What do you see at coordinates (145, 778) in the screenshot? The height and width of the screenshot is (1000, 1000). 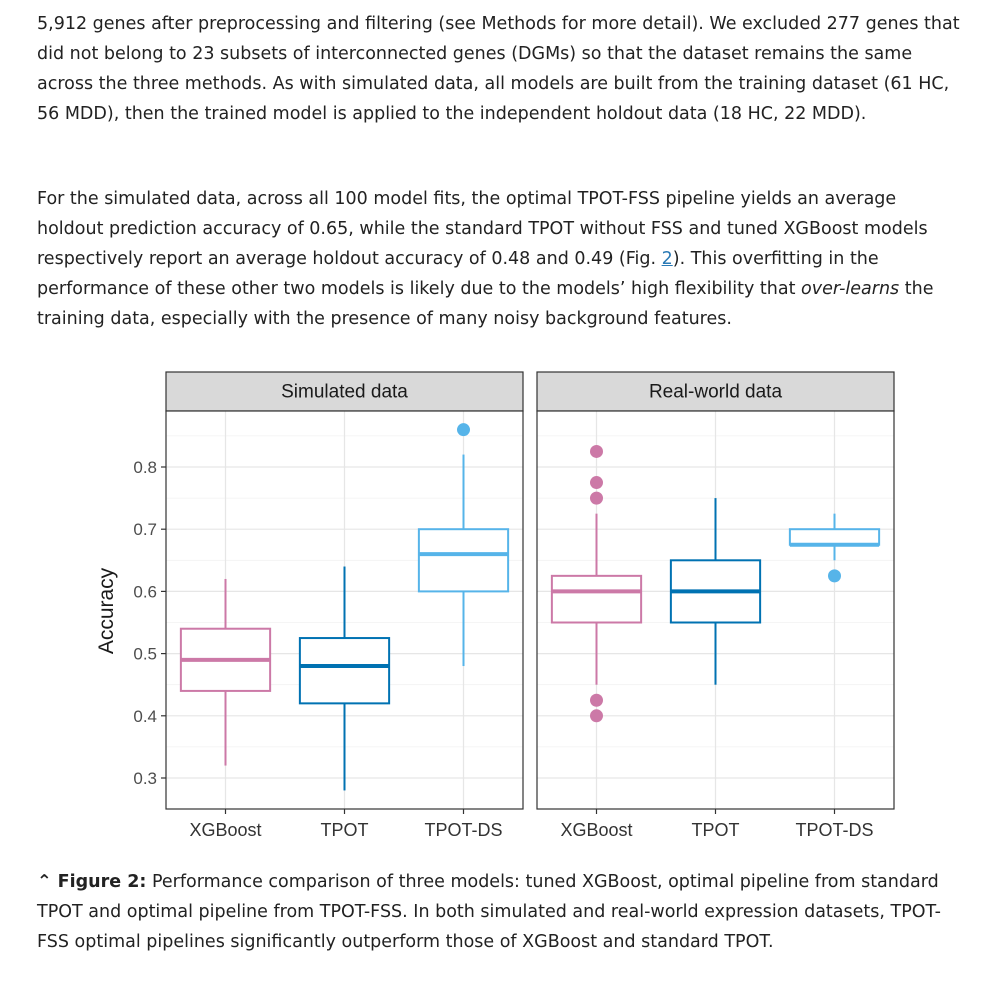 I see `y-tick-label: 0.3` at bounding box center [145, 778].